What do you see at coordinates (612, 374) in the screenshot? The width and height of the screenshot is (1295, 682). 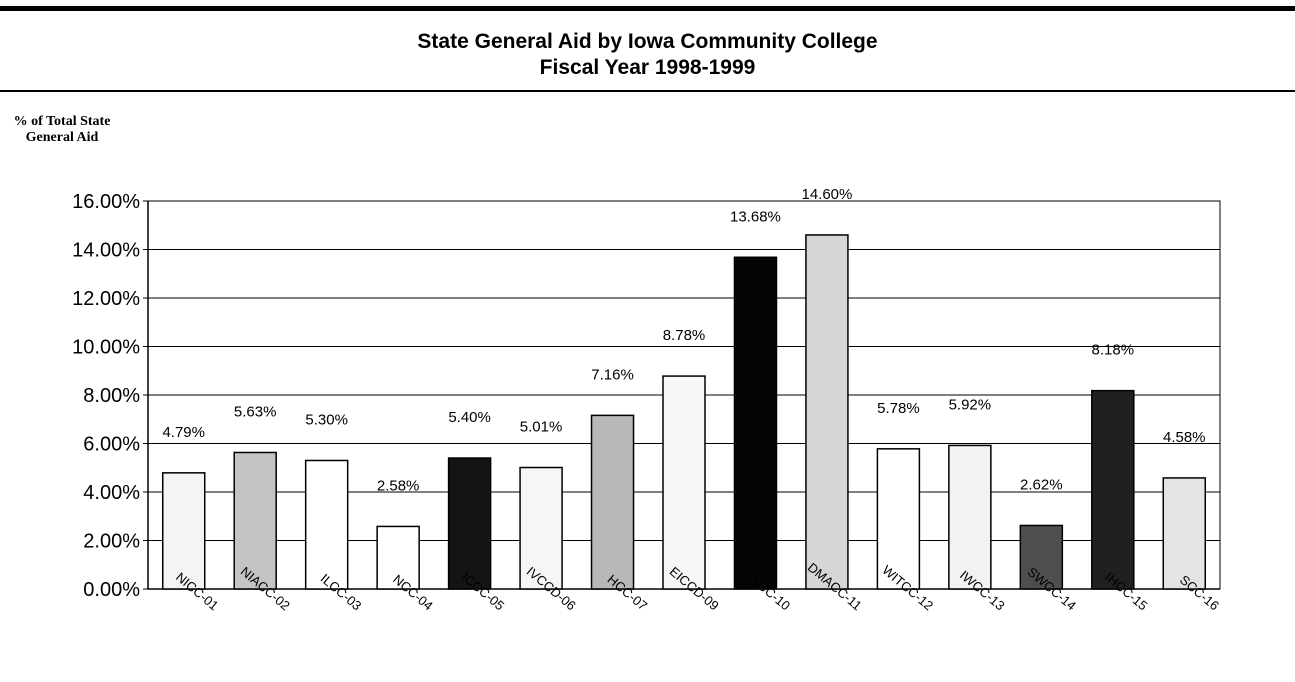 I see `data-label: 7.16%` at bounding box center [612, 374].